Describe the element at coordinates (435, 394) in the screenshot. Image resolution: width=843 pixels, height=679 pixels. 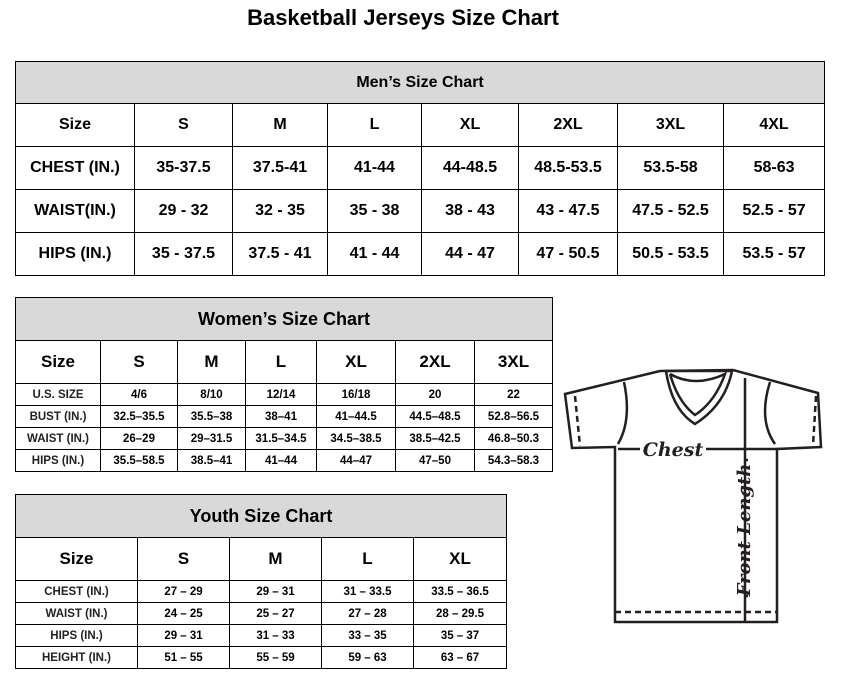
I see `measurement-cell: 20` at that location.